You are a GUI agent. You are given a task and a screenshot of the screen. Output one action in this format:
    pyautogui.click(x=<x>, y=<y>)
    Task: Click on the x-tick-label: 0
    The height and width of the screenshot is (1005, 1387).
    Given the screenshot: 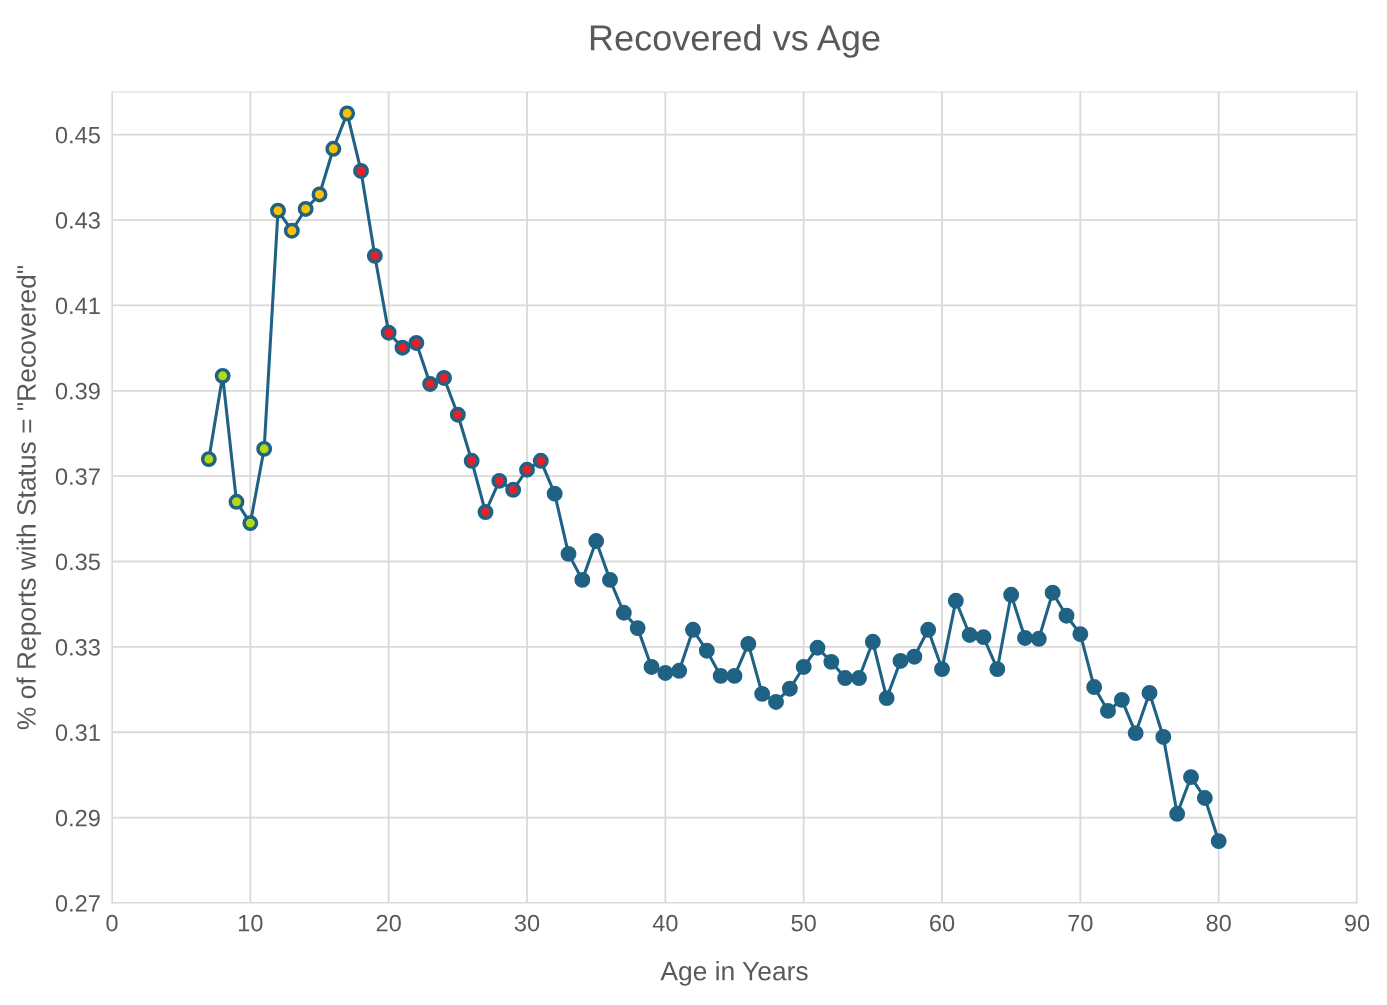 What is the action you would take?
    pyautogui.click(x=112, y=923)
    